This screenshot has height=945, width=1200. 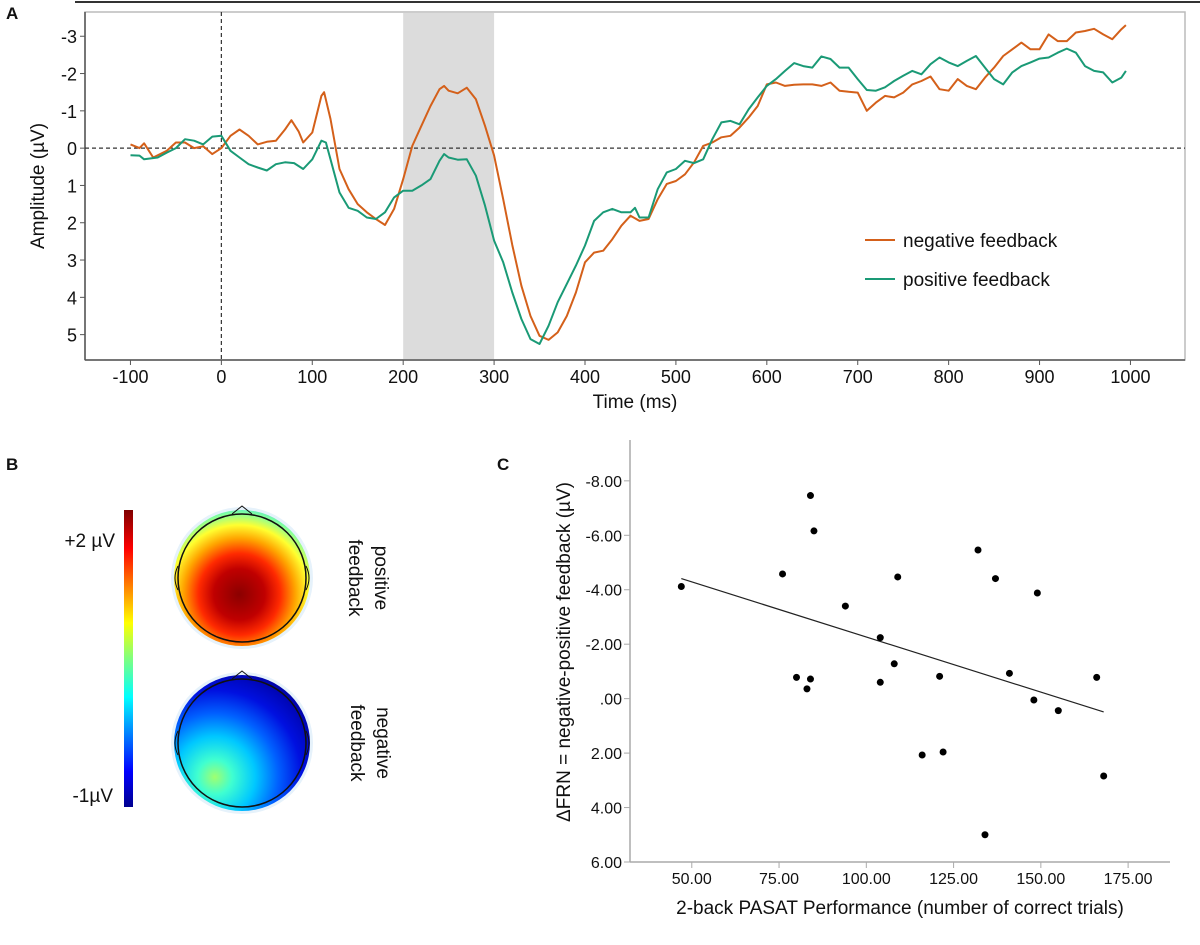 What do you see at coordinates (604, 591) in the screenshot?
I see `y-tick-label: -4.00` at bounding box center [604, 591].